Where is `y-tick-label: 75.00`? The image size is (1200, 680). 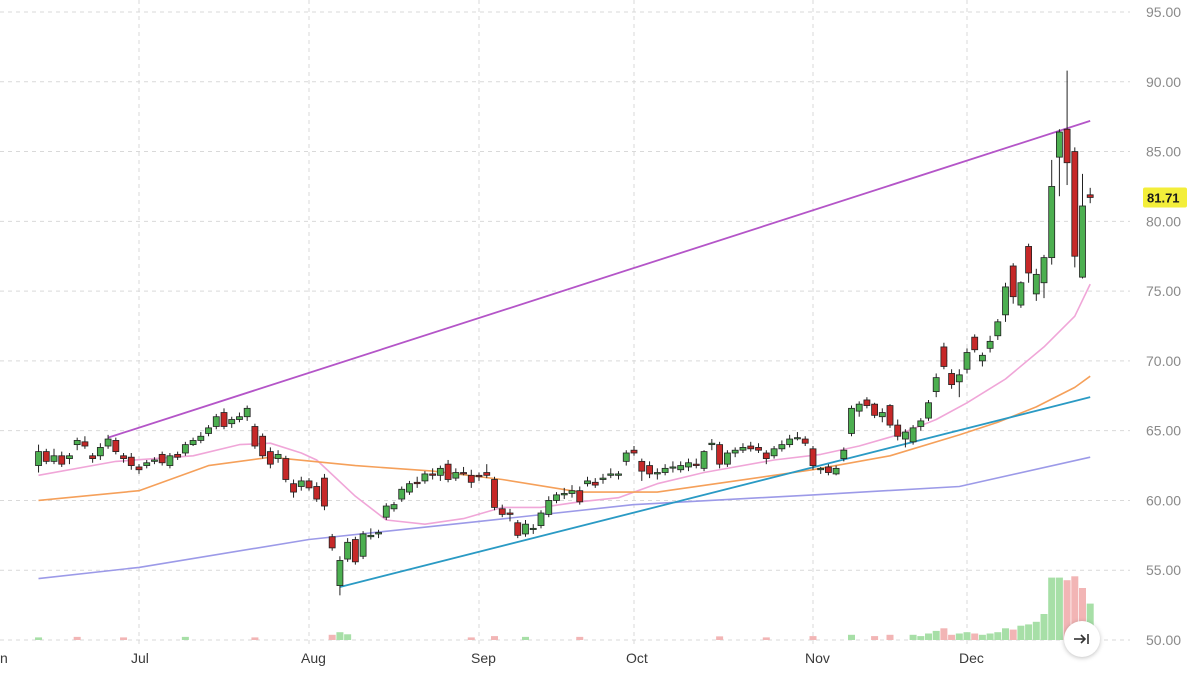 y-tick-label: 75.00 is located at coordinates (1163, 291).